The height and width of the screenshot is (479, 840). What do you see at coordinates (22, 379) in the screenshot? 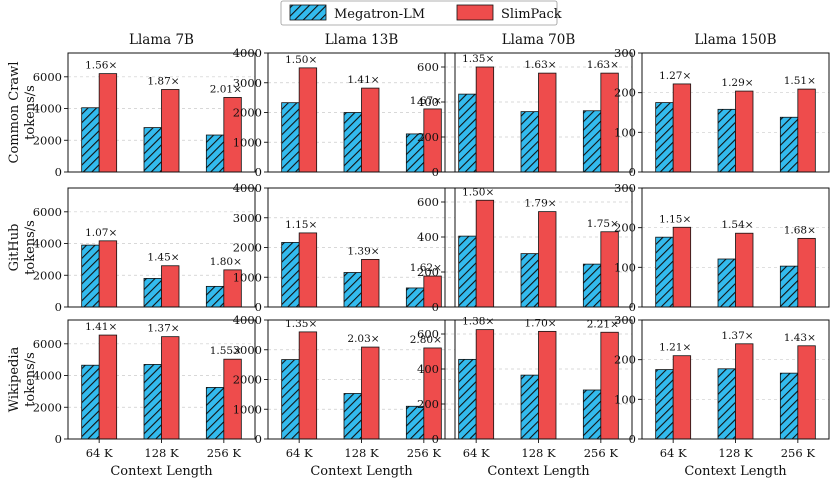
I see `row-label-group-2: Wikipedia tokens/s` at bounding box center [22, 379].